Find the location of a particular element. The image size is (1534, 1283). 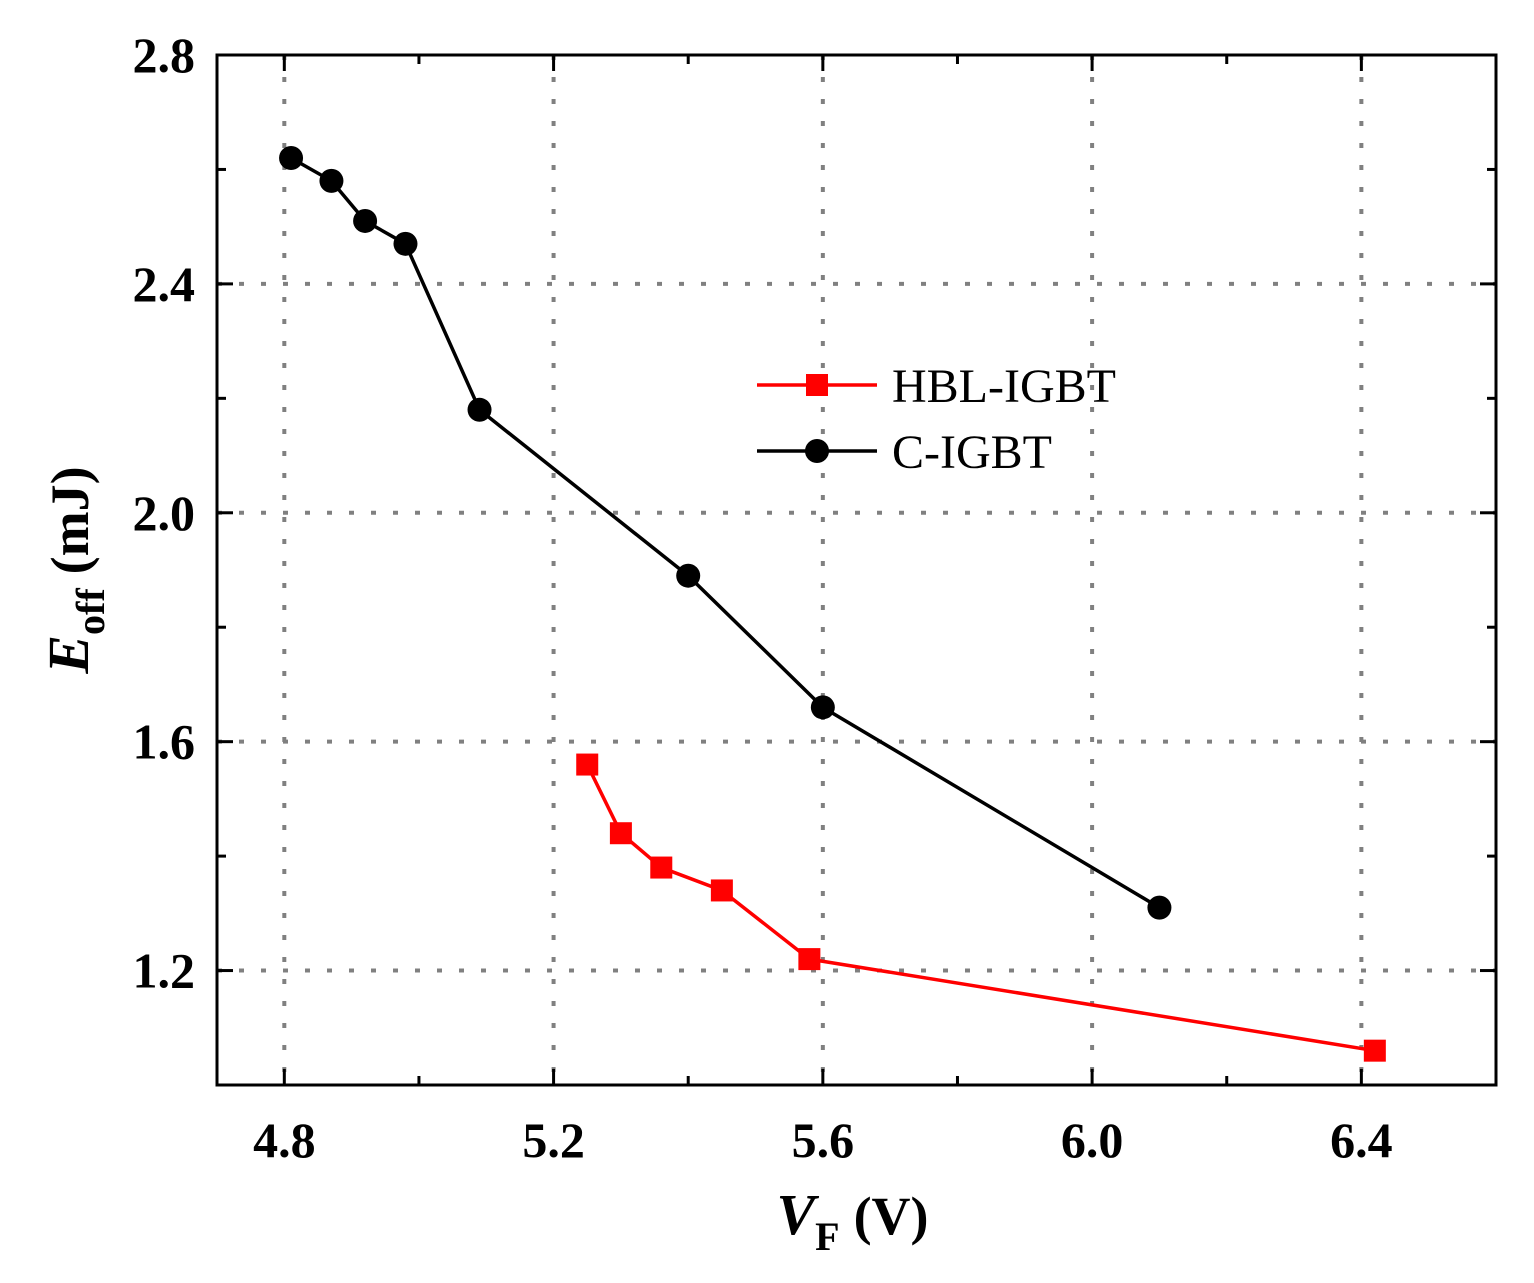

y-tick-label: 1.2 is located at coordinates (164, 971).